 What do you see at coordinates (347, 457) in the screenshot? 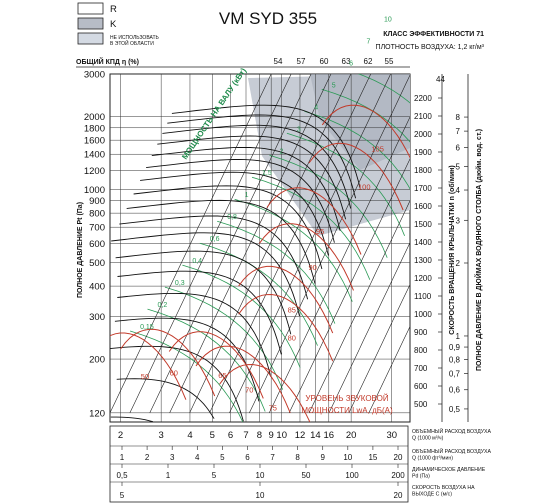
I see `bottom-tick-label-1-9: 10` at bounding box center [347, 457].